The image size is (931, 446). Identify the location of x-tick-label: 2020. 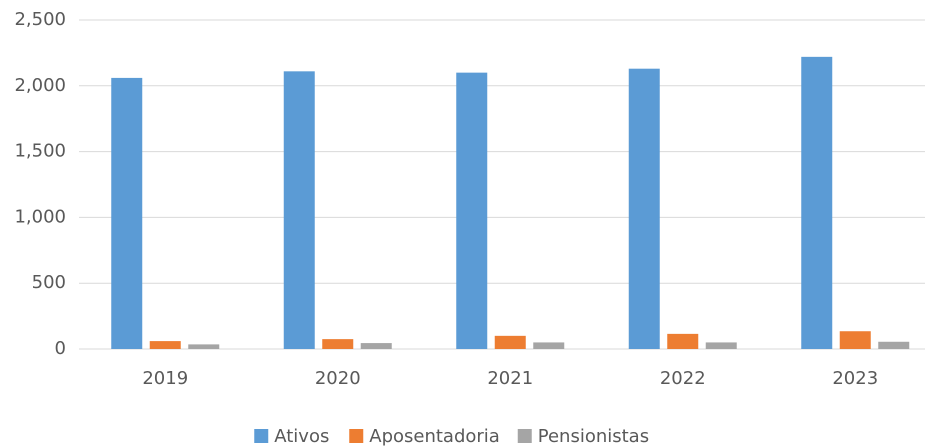
(338, 378).